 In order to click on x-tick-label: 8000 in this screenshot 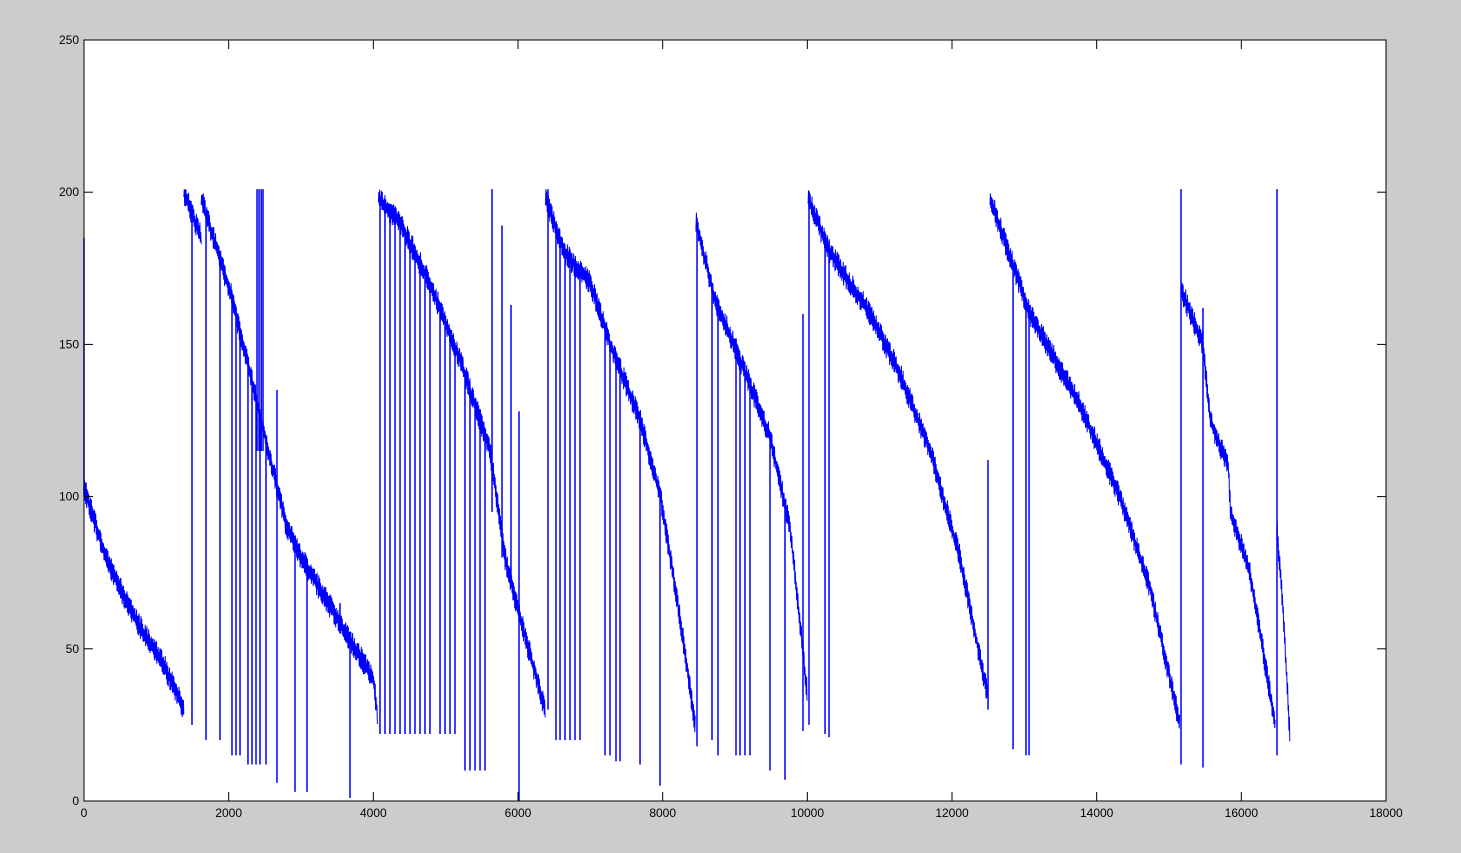, I will do `click(662, 813)`.